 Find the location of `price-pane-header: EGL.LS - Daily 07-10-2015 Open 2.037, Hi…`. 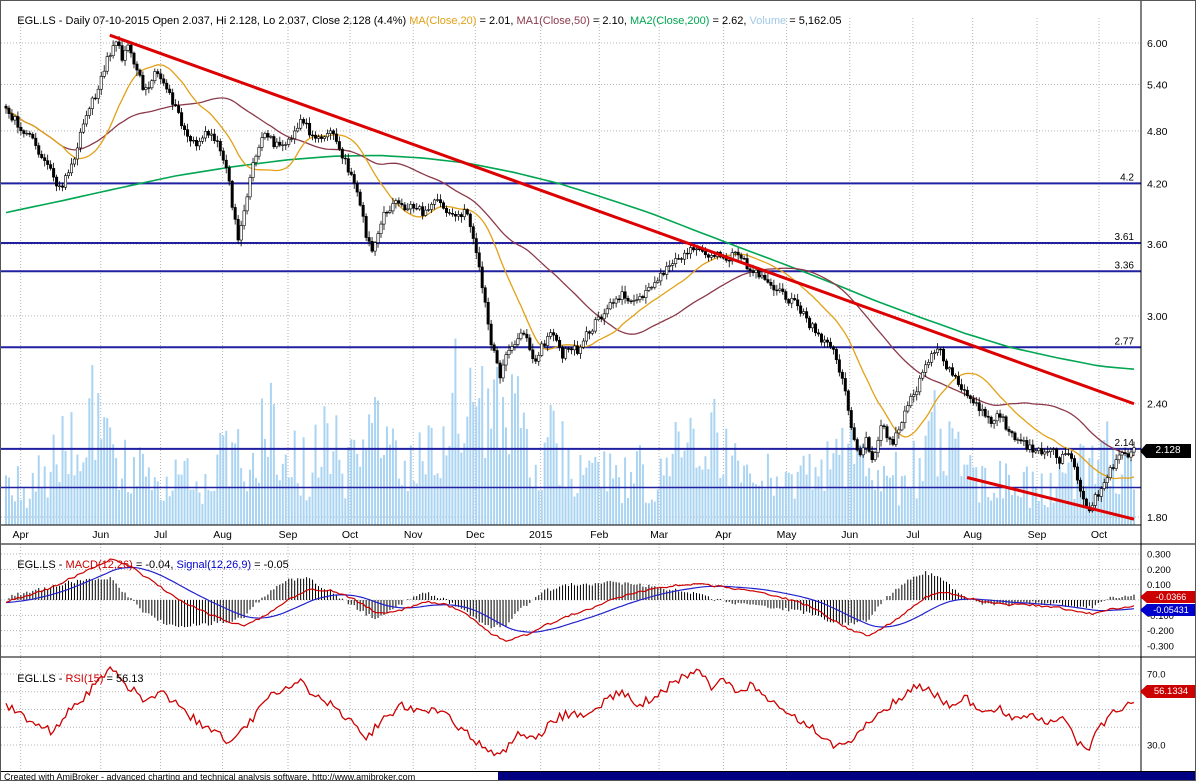

price-pane-header: EGL.LS - Daily 07-10-2015 Open 2.037, Hi… is located at coordinates (423, 21).